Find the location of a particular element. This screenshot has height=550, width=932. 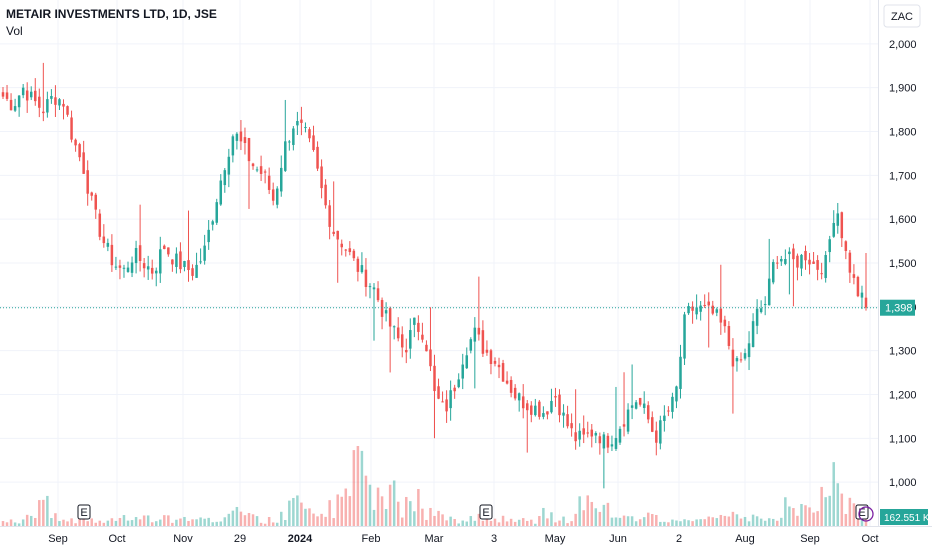

alert-marker is located at coordinates (866, 514).